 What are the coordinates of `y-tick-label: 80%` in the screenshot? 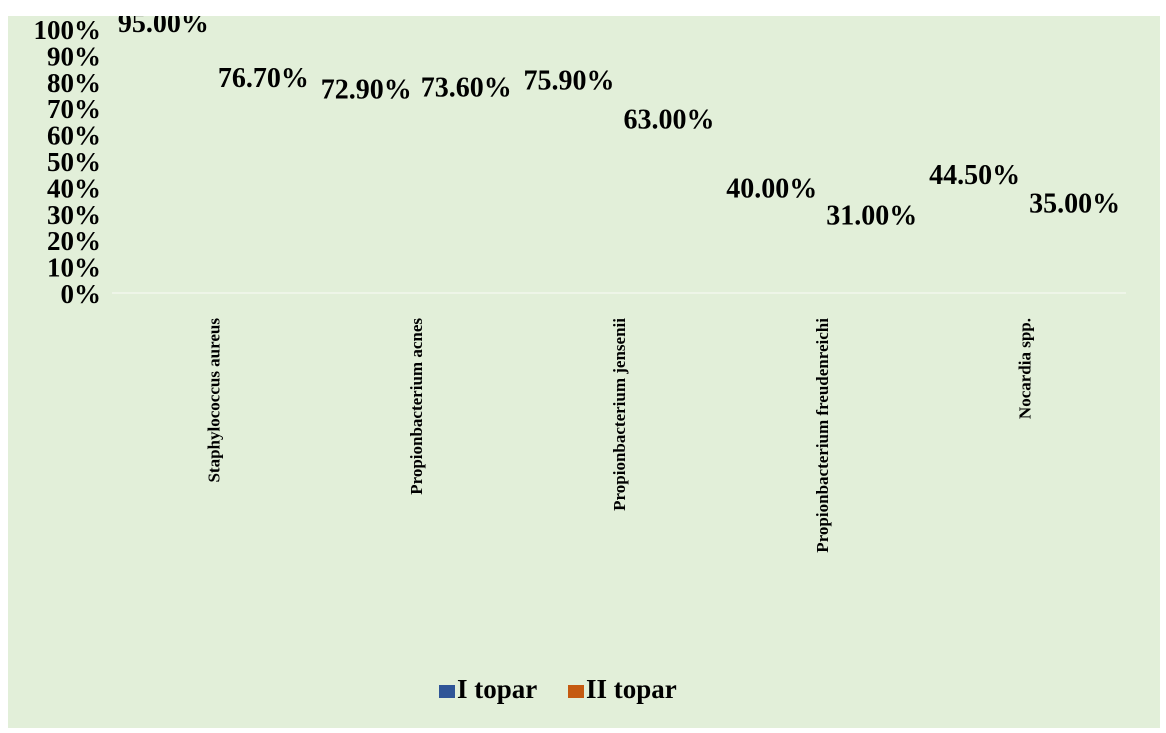 It's located at (74, 83).